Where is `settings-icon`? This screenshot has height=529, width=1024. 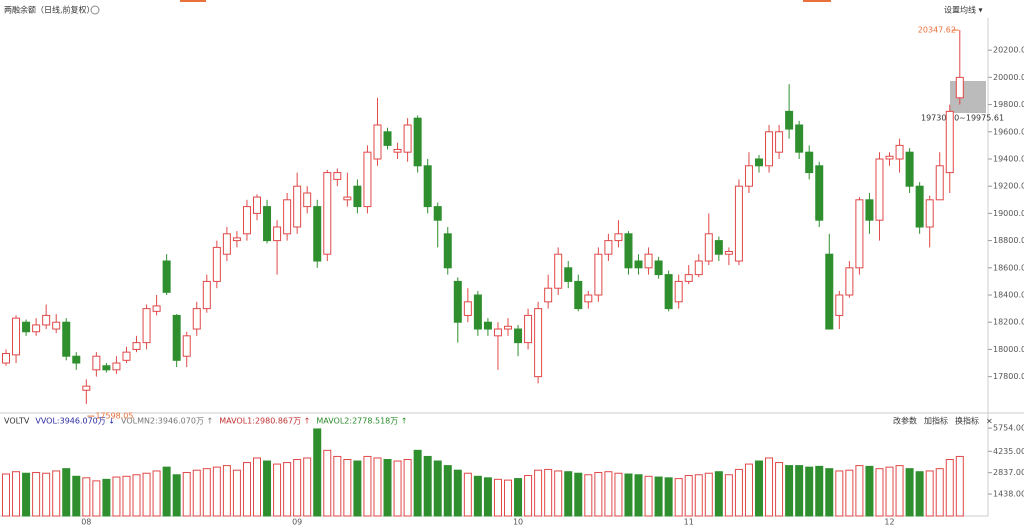
settings-icon is located at coordinates (95, 10).